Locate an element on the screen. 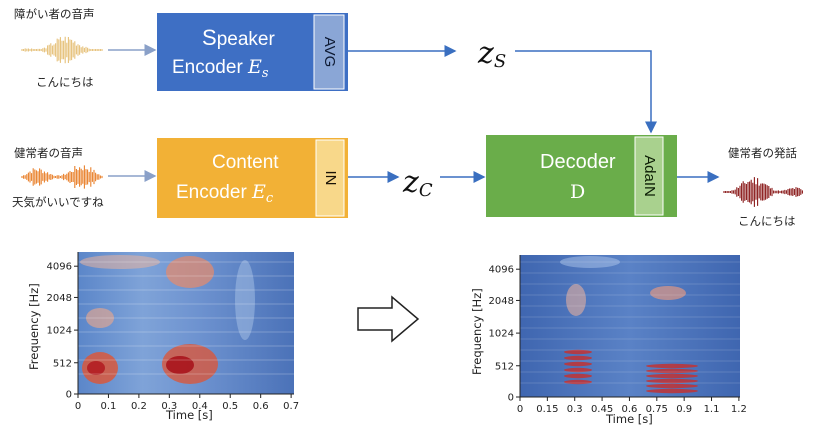  x-tick-label: 0.45 is located at coordinates (602, 409).